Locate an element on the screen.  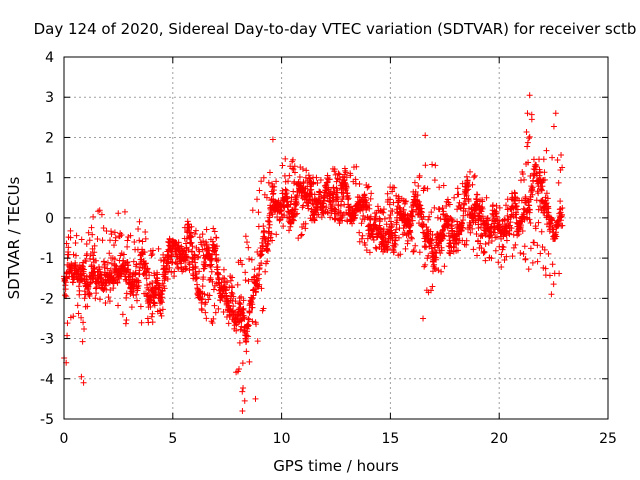
x-tick-label: 10 is located at coordinates (282, 439).